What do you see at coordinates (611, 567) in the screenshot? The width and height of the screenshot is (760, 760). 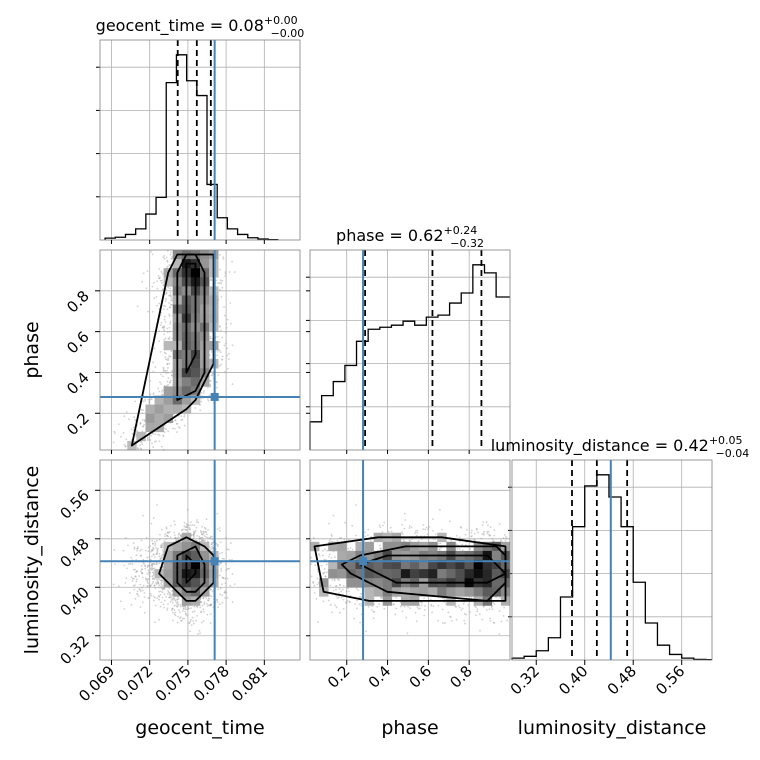 I see `histogram-luminosity_distance` at bounding box center [611, 567].